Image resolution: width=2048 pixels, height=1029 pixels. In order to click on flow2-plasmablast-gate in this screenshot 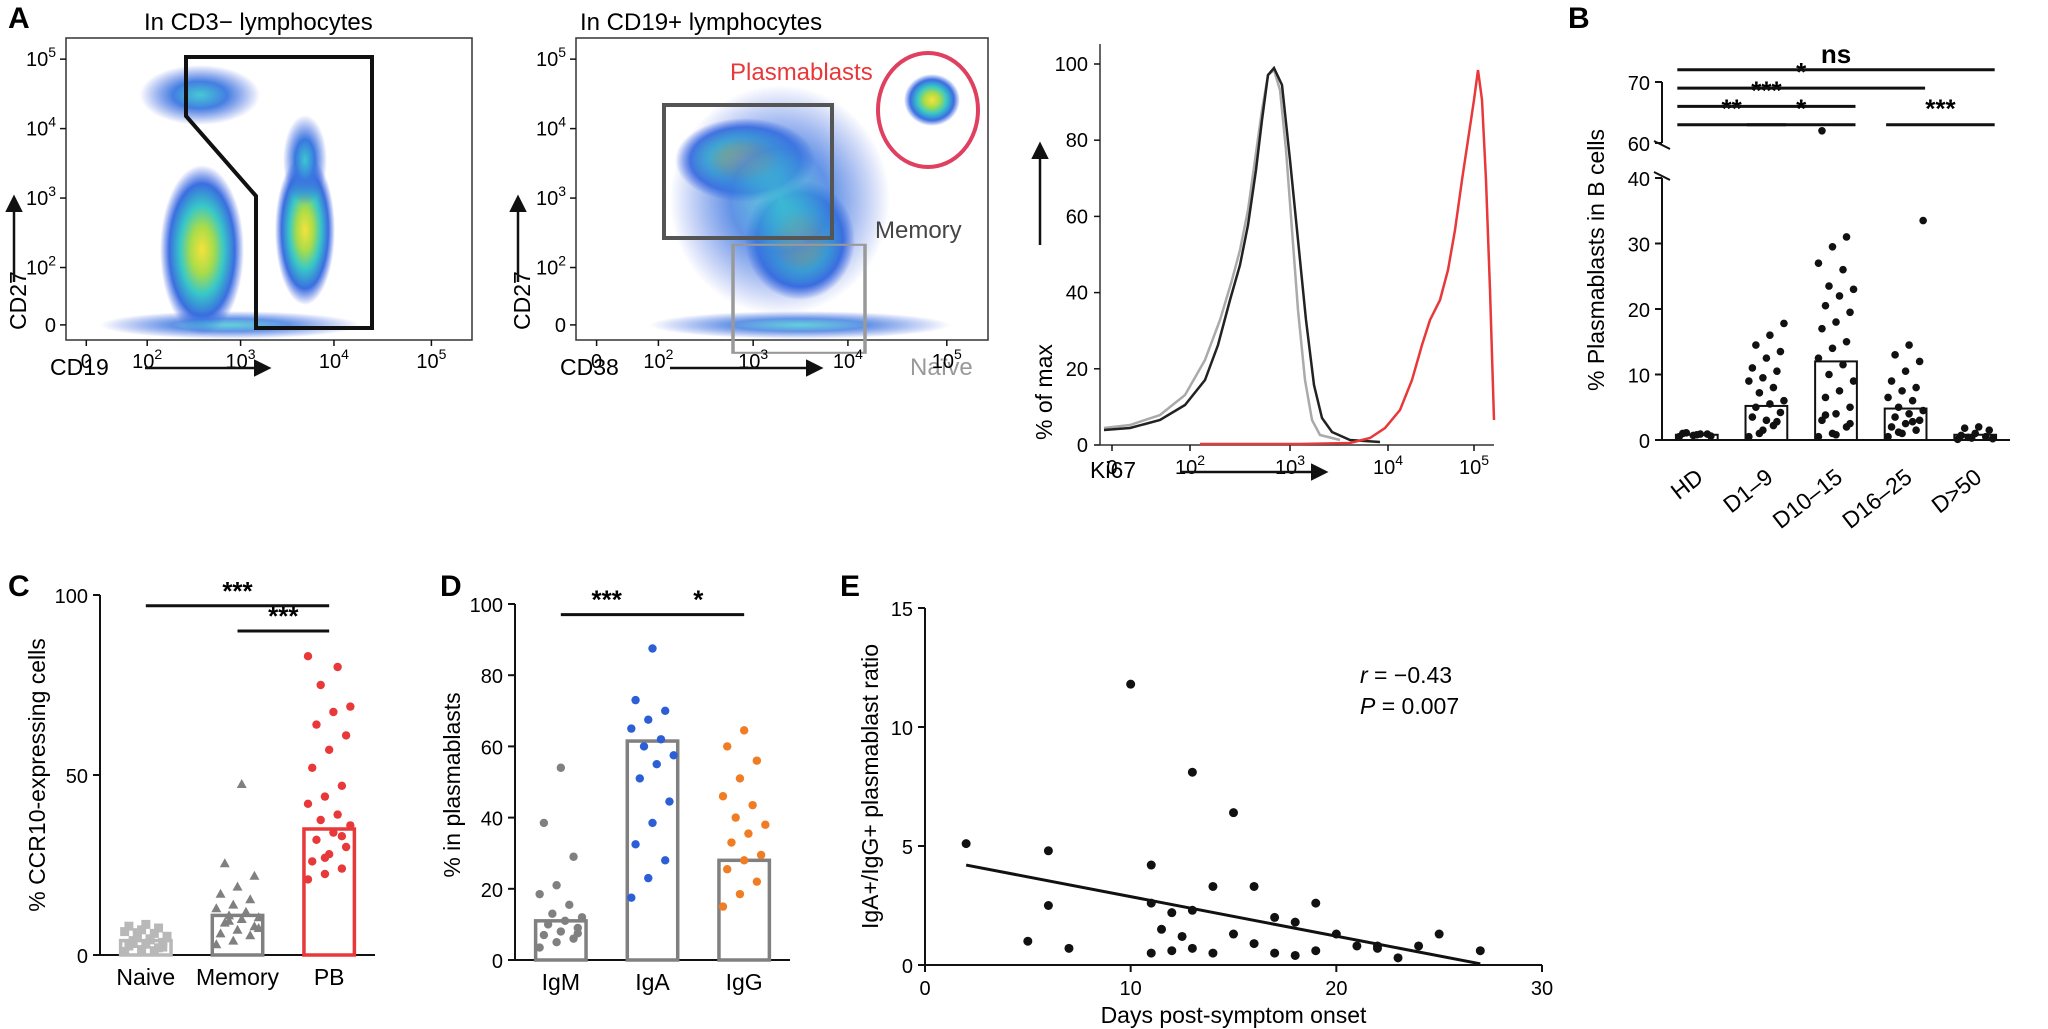, I will do `click(928, 110)`.